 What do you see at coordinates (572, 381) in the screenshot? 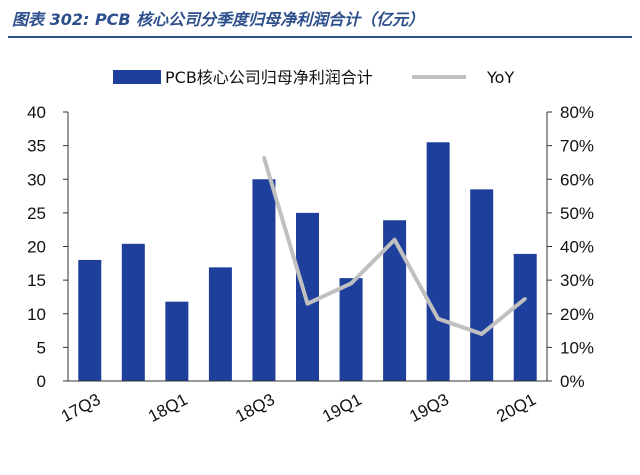
I see `right-tick-label: 0%` at bounding box center [572, 381].